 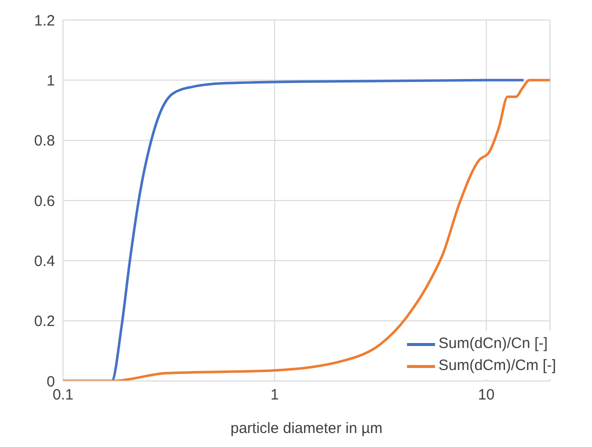 I want to click on y-tick-label: 0.6, so click(x=44, y=201).